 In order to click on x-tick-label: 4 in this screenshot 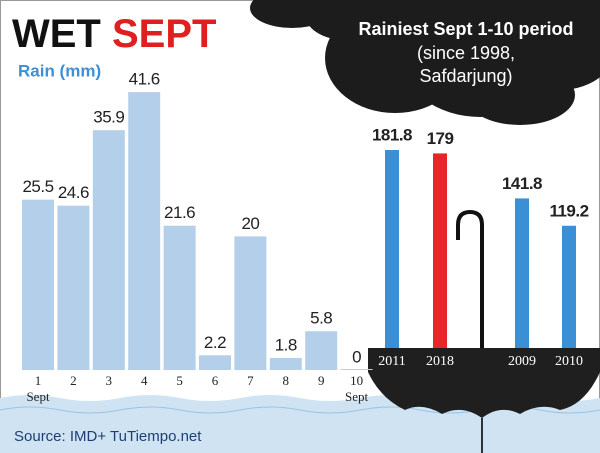, I will do `click(144, 380)`.